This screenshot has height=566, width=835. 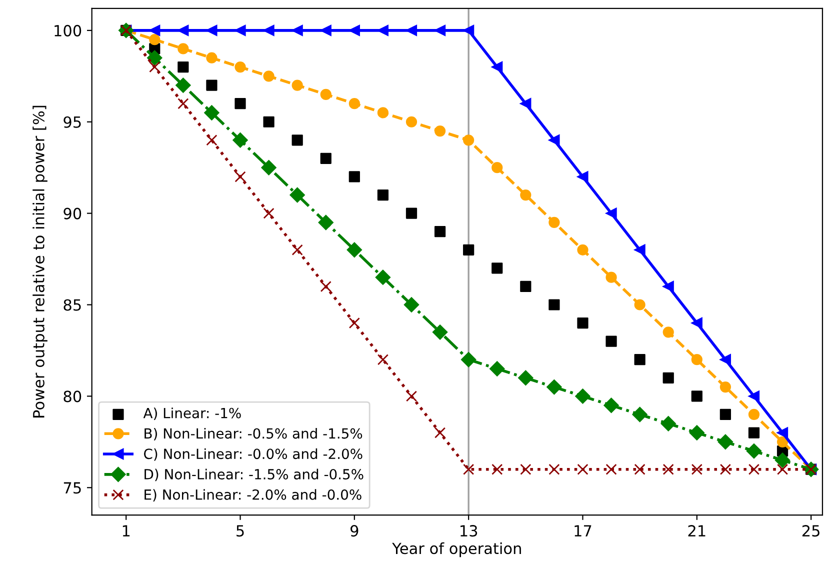 I want to click on x-tick-label: 25, so click(x=811, y=531).